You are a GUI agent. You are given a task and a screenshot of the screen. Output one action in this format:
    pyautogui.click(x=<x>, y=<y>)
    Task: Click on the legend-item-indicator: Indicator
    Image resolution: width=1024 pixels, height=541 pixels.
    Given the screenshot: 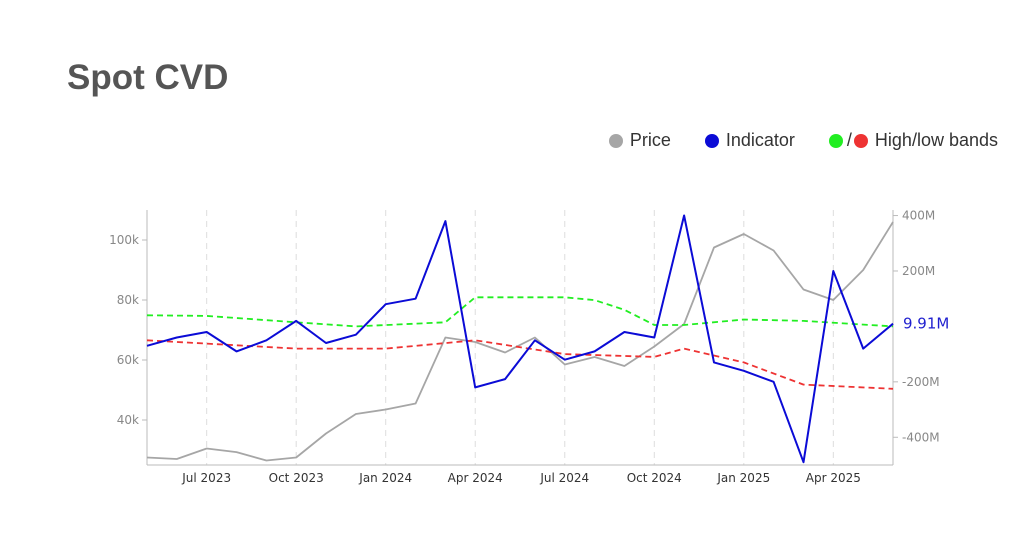 What is the action you would take?
    pyautogui.click(x=749, y=140)
    